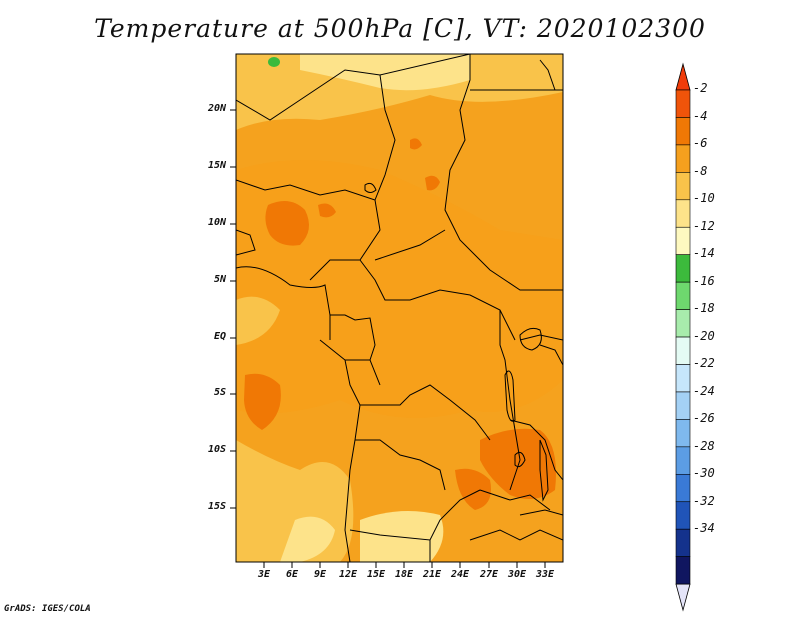 The height and width of the screenshot is (618, 800). I want to click on colorbar-label: -32, so click(704, 501).